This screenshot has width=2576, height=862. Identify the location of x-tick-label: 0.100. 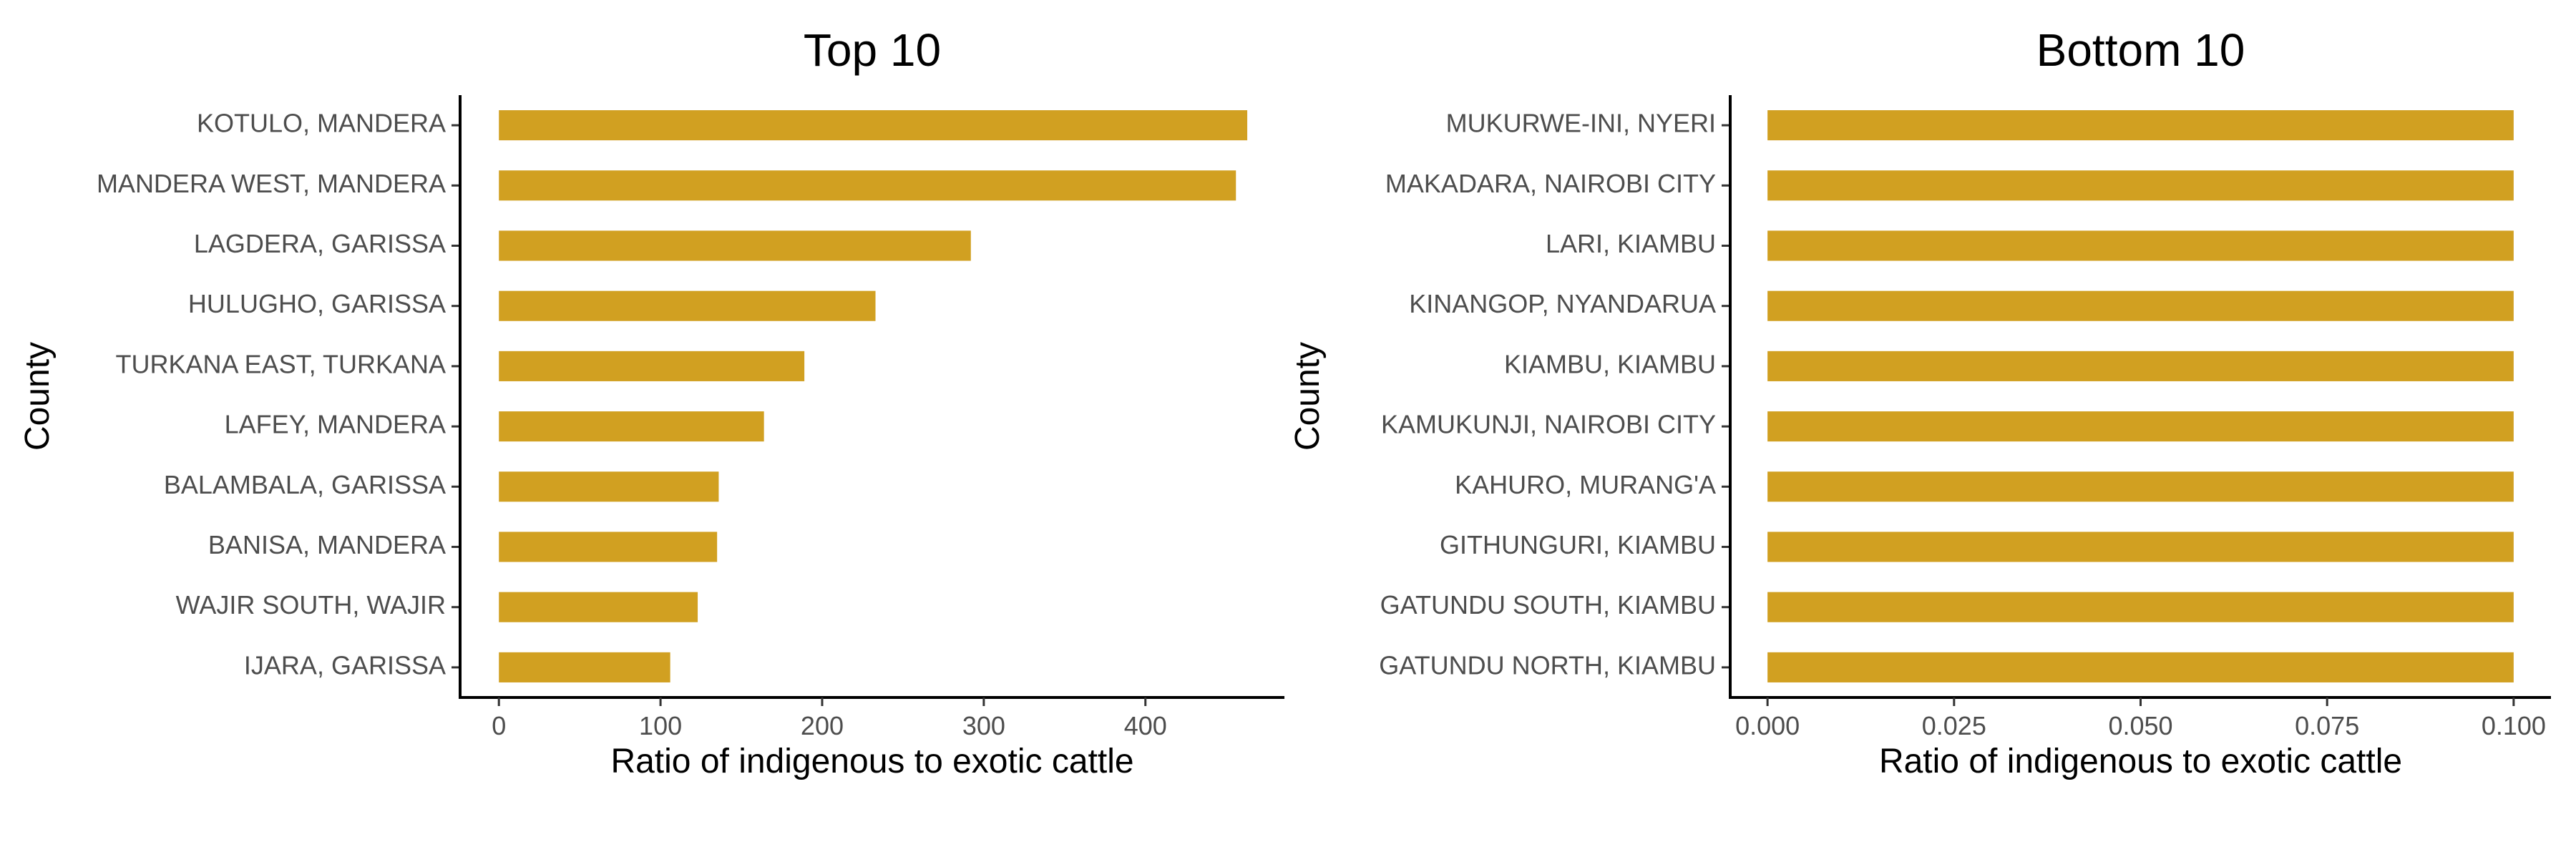
(2514, 725).